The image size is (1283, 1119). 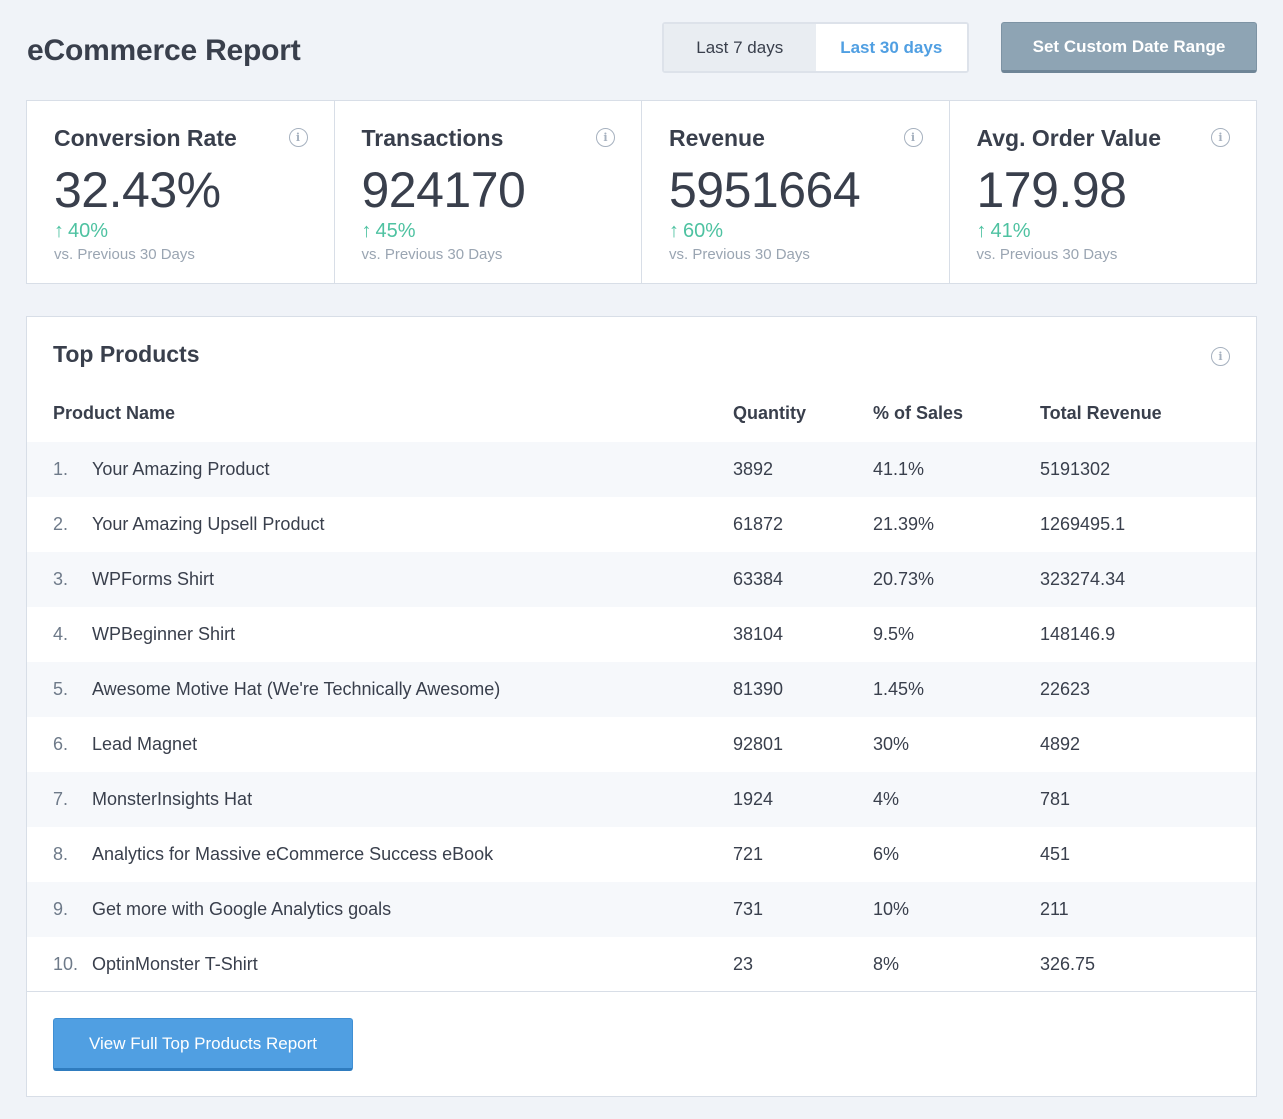 I want to click on product-quantity: 3892, so click(x=753, y=469).